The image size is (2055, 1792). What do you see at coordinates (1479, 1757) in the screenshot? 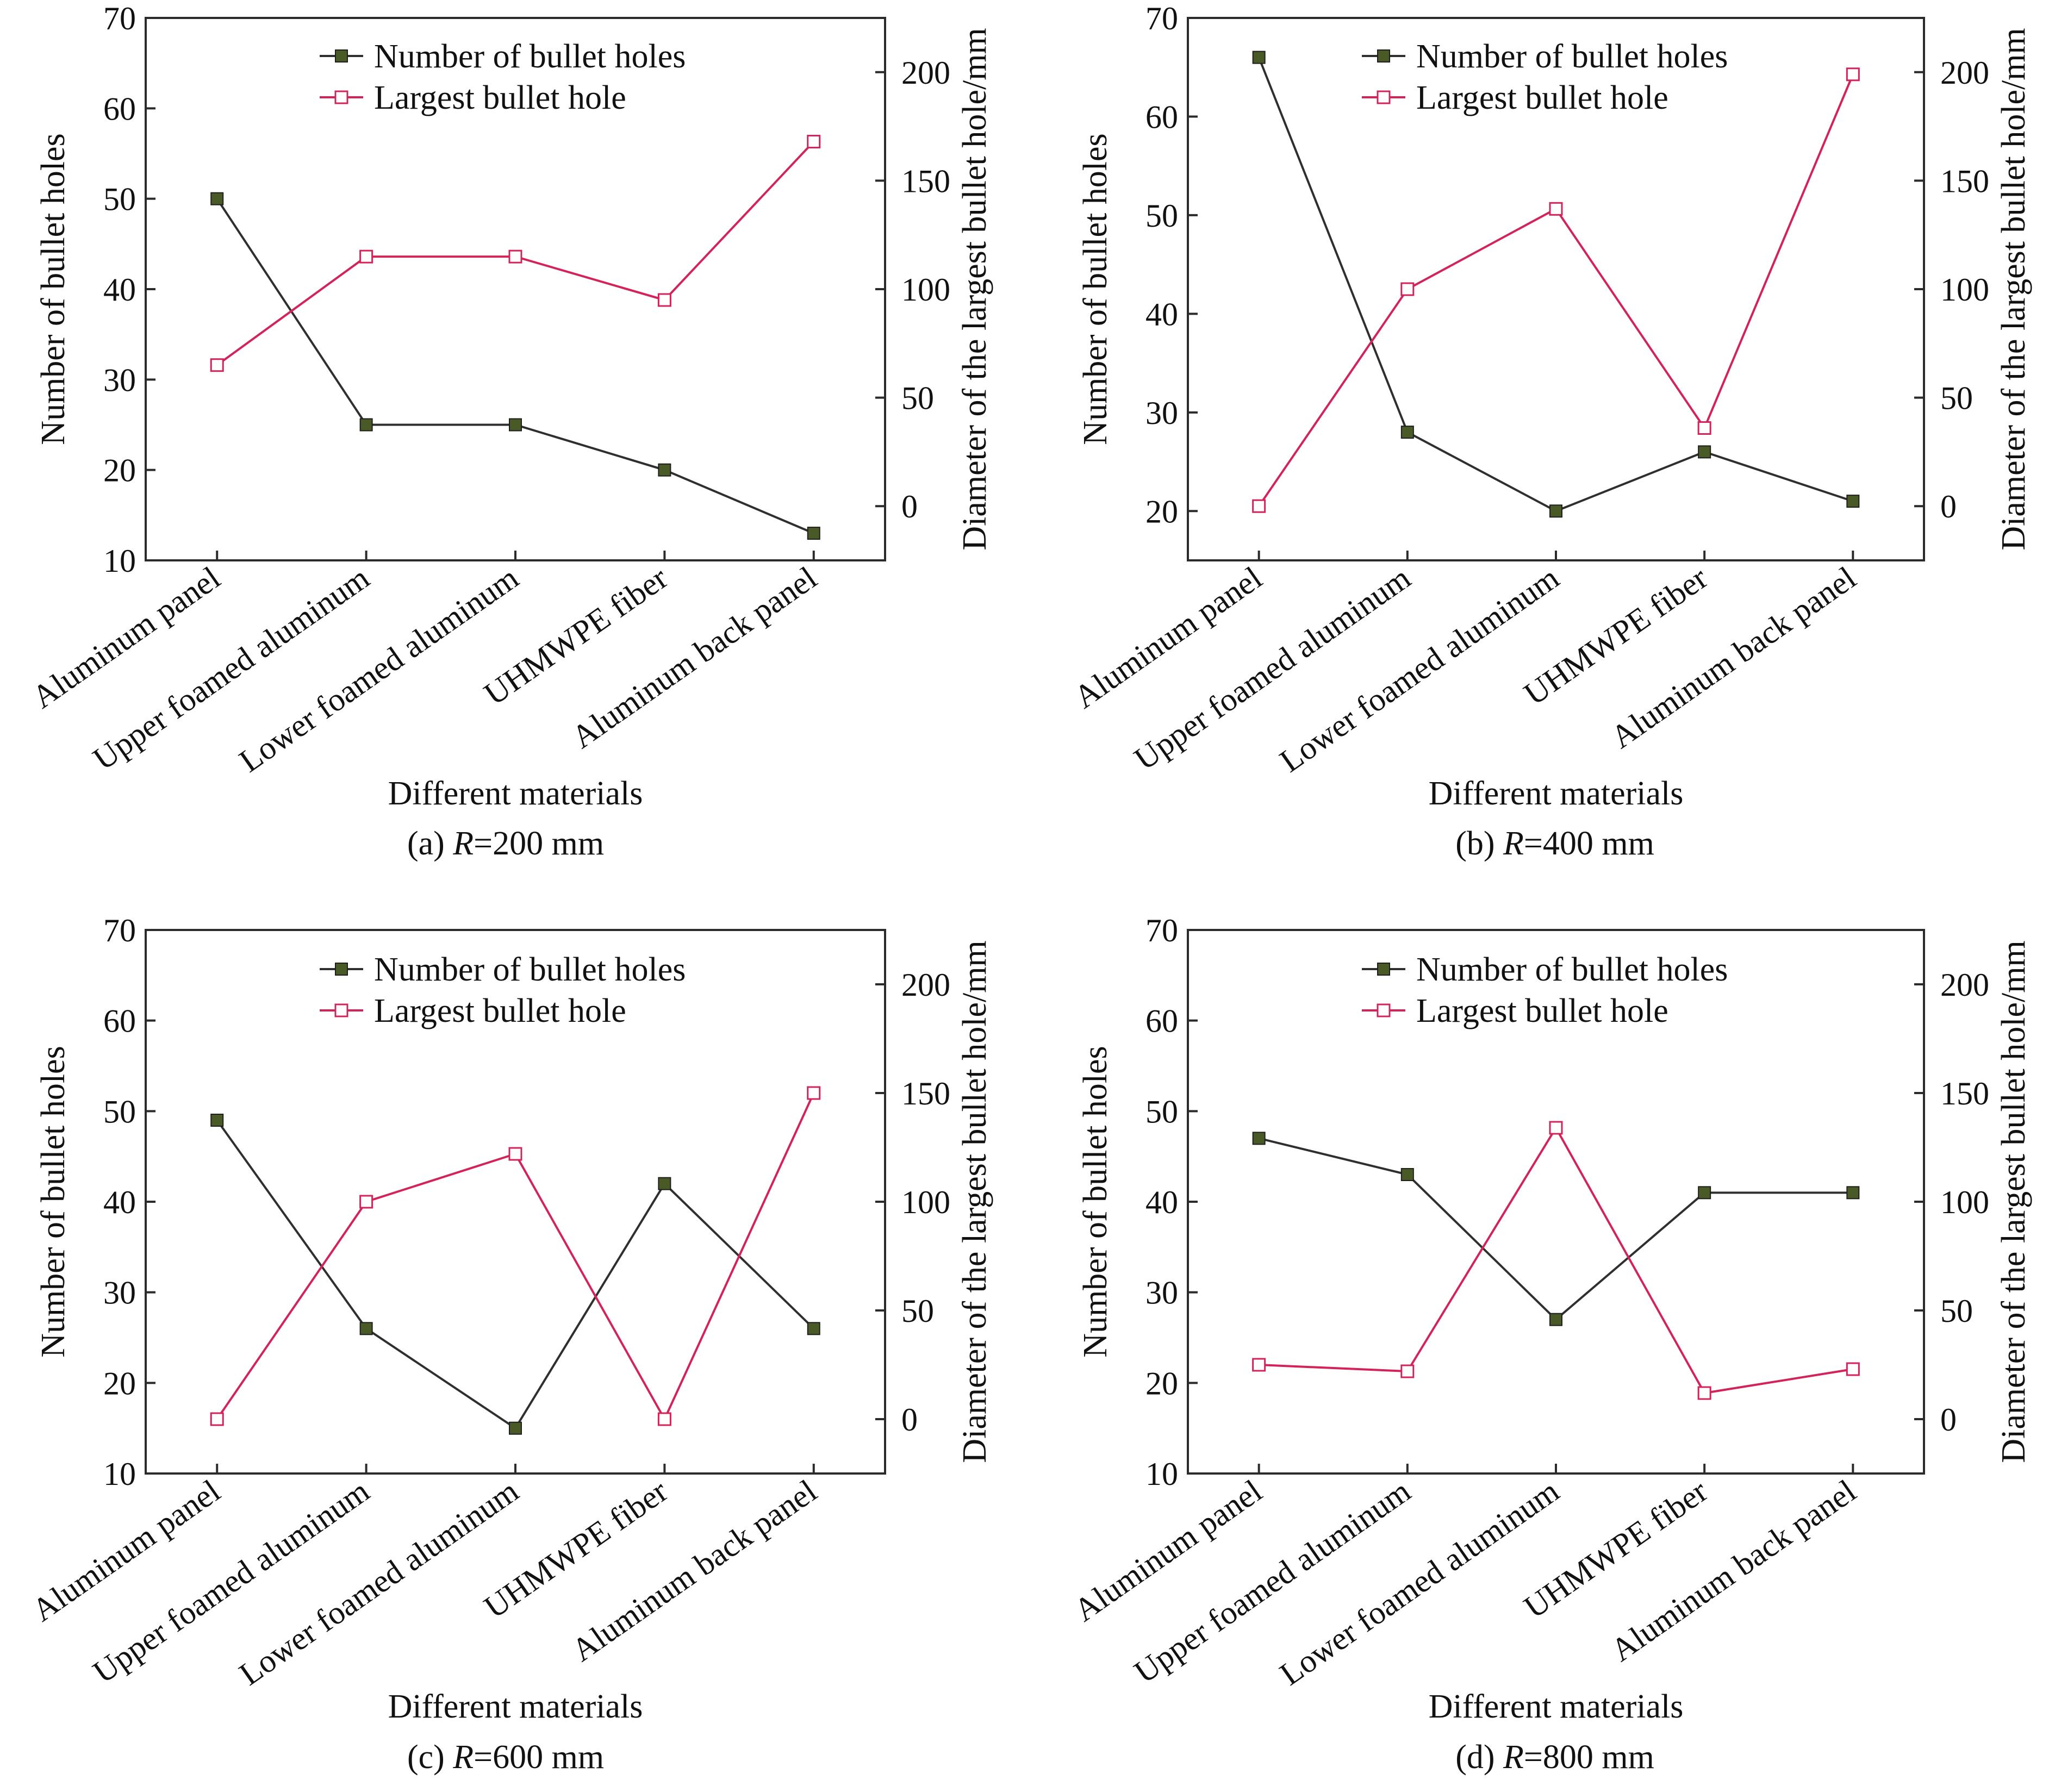
I see `caption-prefix: (d)` at bounding box center [1479, 1757].